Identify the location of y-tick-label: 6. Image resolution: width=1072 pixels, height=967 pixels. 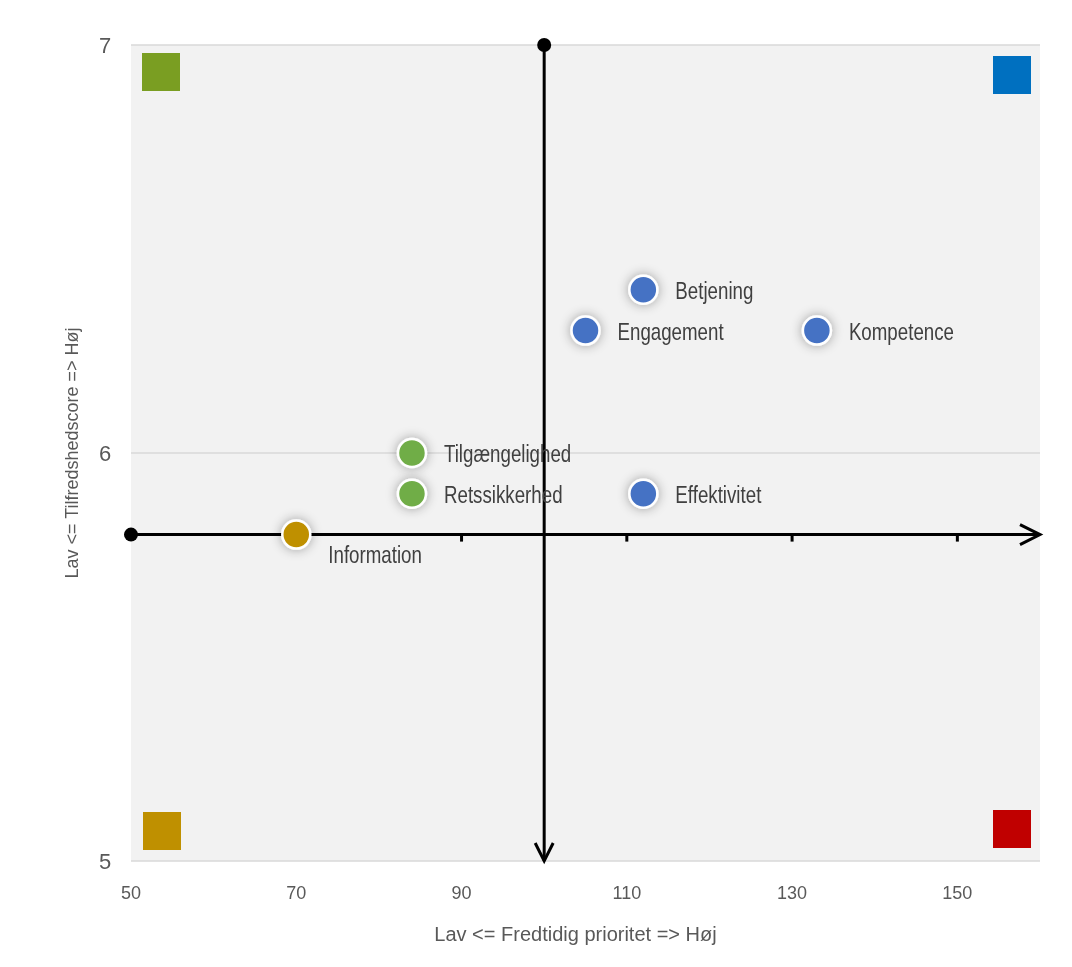
(105, 453).